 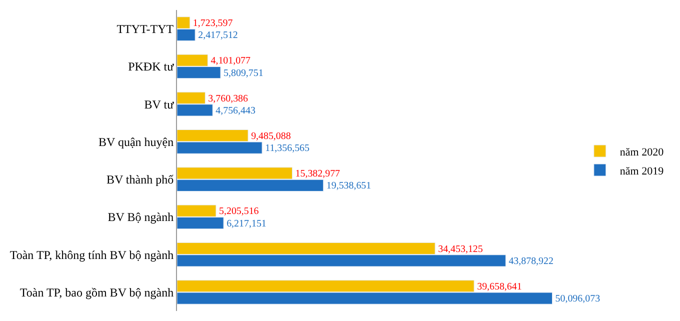 I want to click on legend-label: năm 2020, so click(x=642, y=152).